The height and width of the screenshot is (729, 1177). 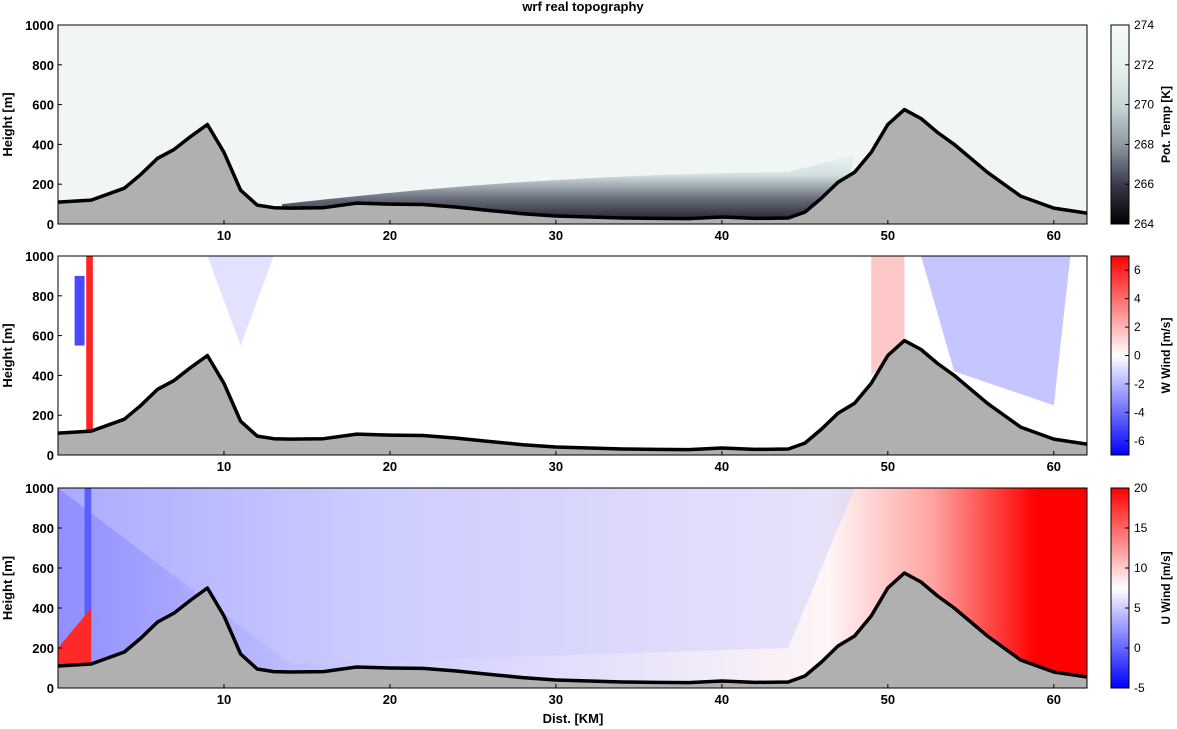 I want to click on lee-updraft, so click(x=888, y=316).